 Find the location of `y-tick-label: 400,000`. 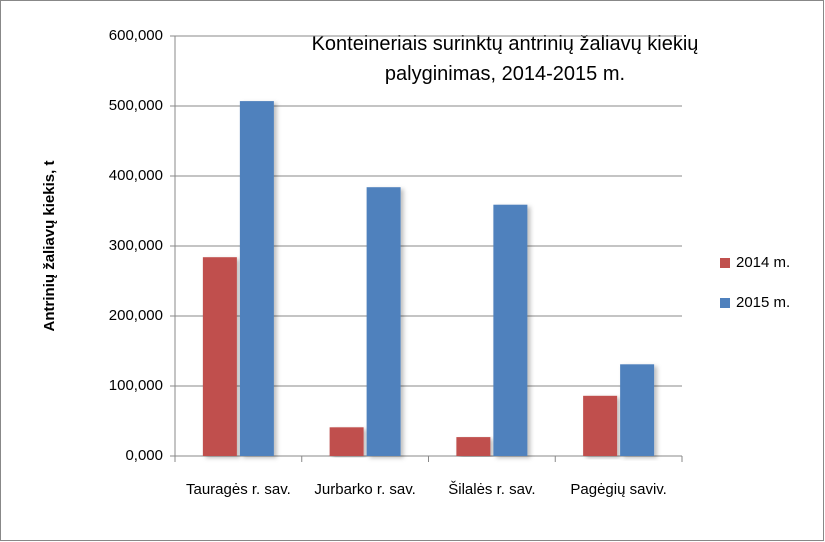

y-tick-label: 400,000 is located at coordinates (136, 175).